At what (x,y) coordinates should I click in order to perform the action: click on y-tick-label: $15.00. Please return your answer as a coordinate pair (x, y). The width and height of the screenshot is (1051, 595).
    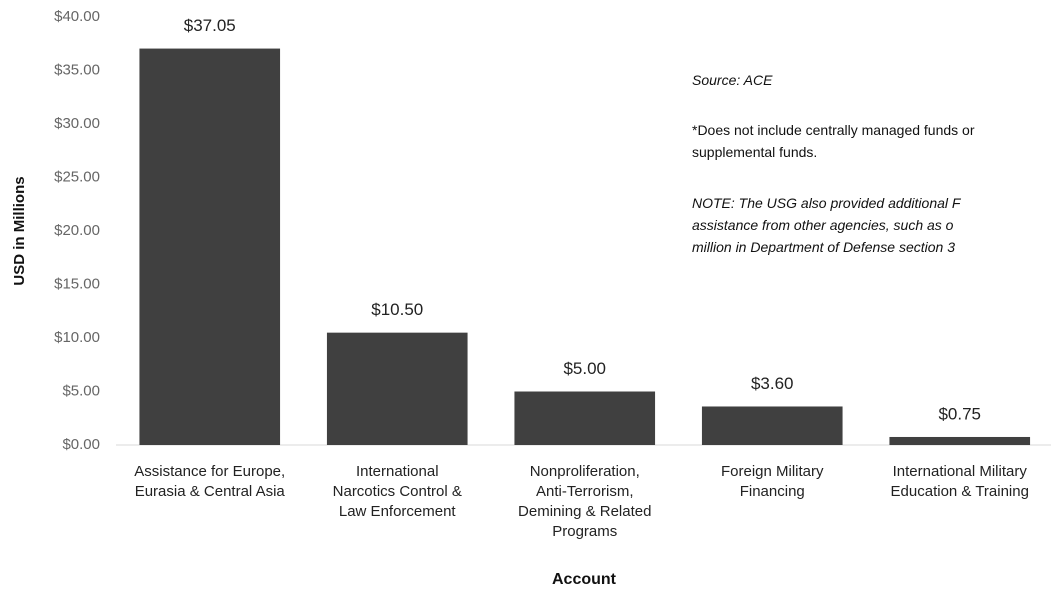
    Looking at the image, I should click on (77, 283).